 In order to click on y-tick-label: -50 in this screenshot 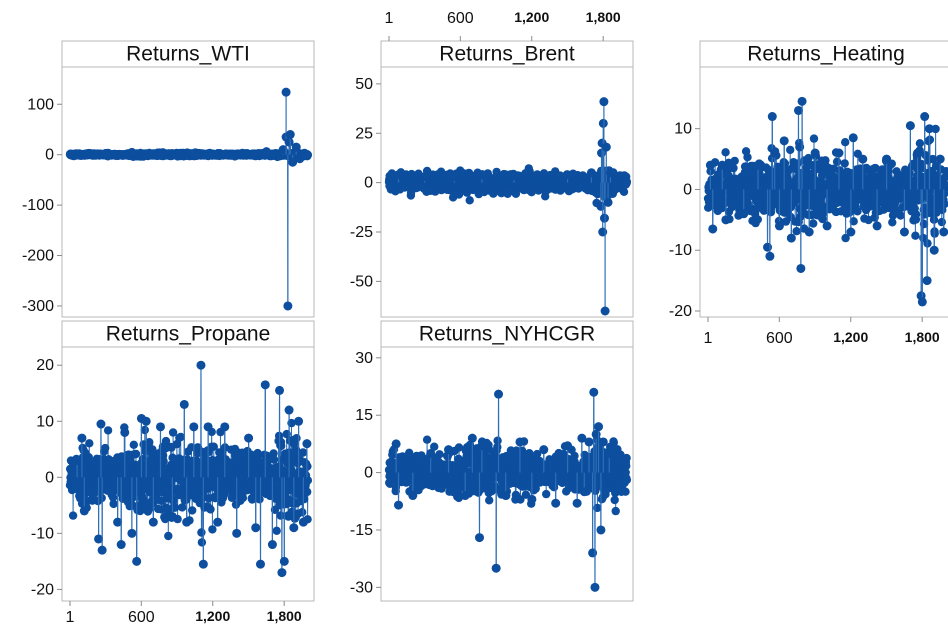, I will do `click(361, 281)`.